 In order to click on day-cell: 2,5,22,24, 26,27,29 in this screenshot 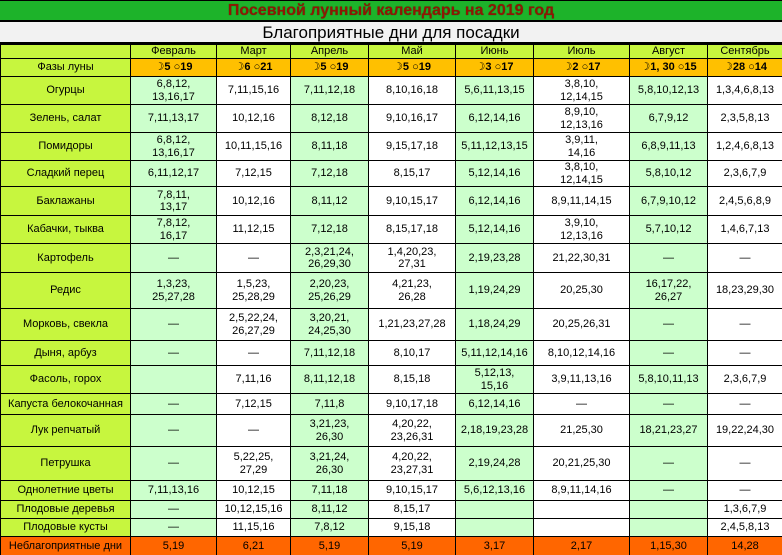, I will do `click(253, 324)`.